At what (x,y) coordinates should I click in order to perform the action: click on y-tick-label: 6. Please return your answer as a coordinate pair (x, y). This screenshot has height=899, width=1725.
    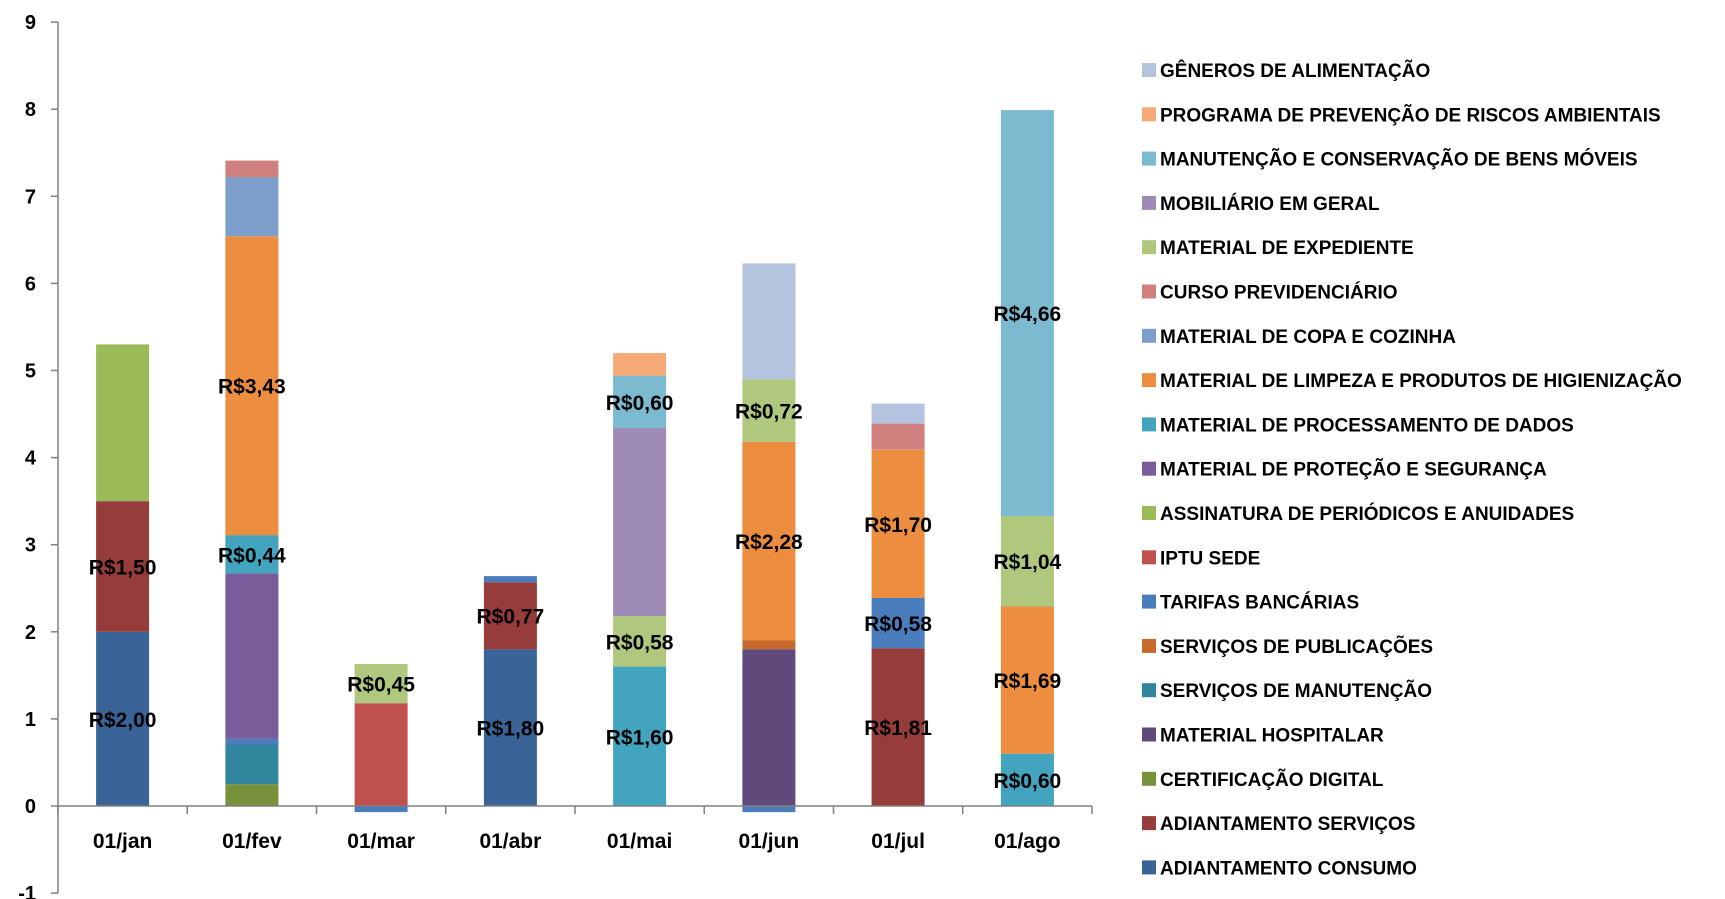
    Looking at the image, I should click on (30, 284).